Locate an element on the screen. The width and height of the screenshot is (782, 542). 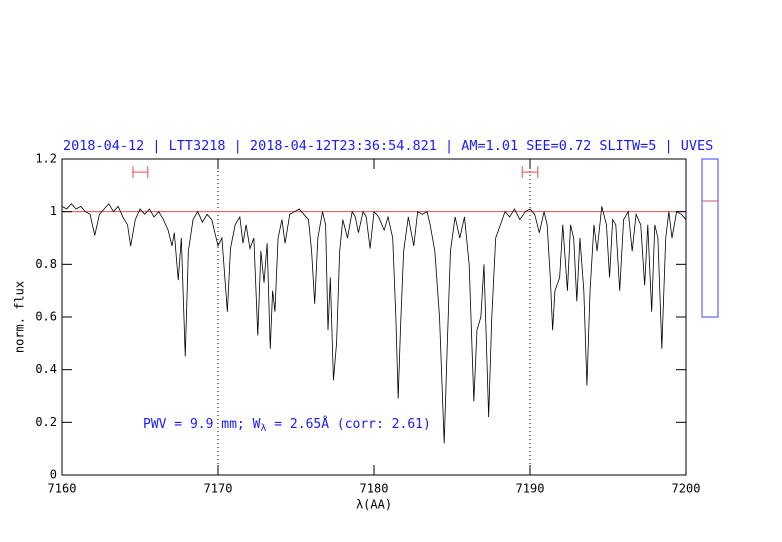
x-tick-label: 7190 is located at coordinates (530, 489).